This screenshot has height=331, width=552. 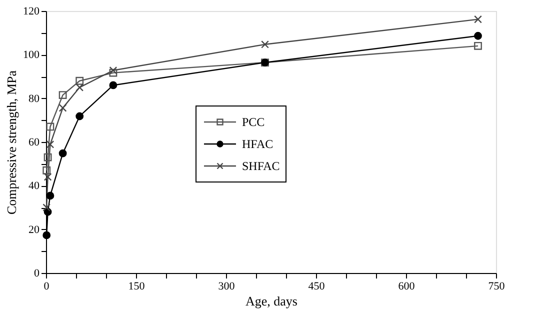 What do you see at coordinates (253, 122) in the screenshot?
I see `legend-label: PCC` at bounding box center [253, 122].